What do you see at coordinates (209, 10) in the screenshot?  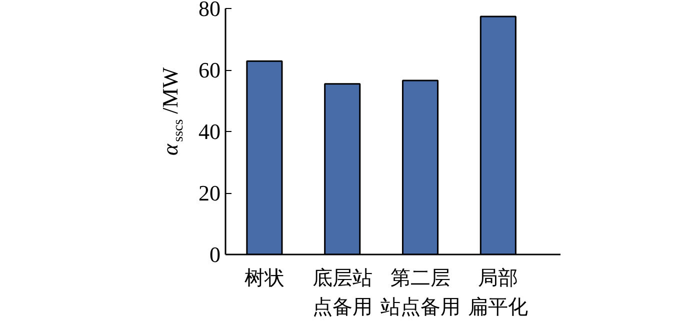 I see `y-tick-label: 80` at bounding box center [209, 10].